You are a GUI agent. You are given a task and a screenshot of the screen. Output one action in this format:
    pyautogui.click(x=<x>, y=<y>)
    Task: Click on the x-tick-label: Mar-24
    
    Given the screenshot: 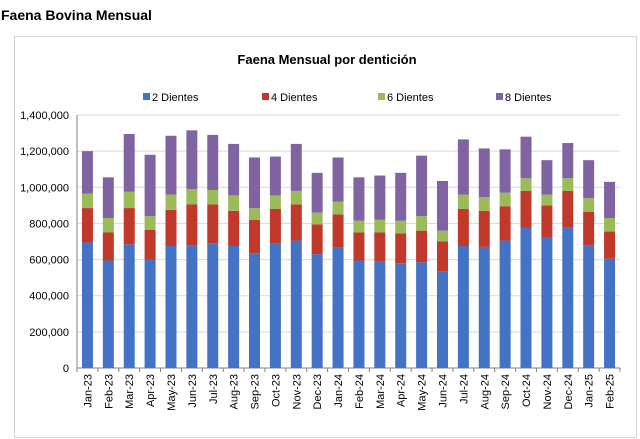 What is the action you would take?
    pyautogui.click(x=381, y=391)
    